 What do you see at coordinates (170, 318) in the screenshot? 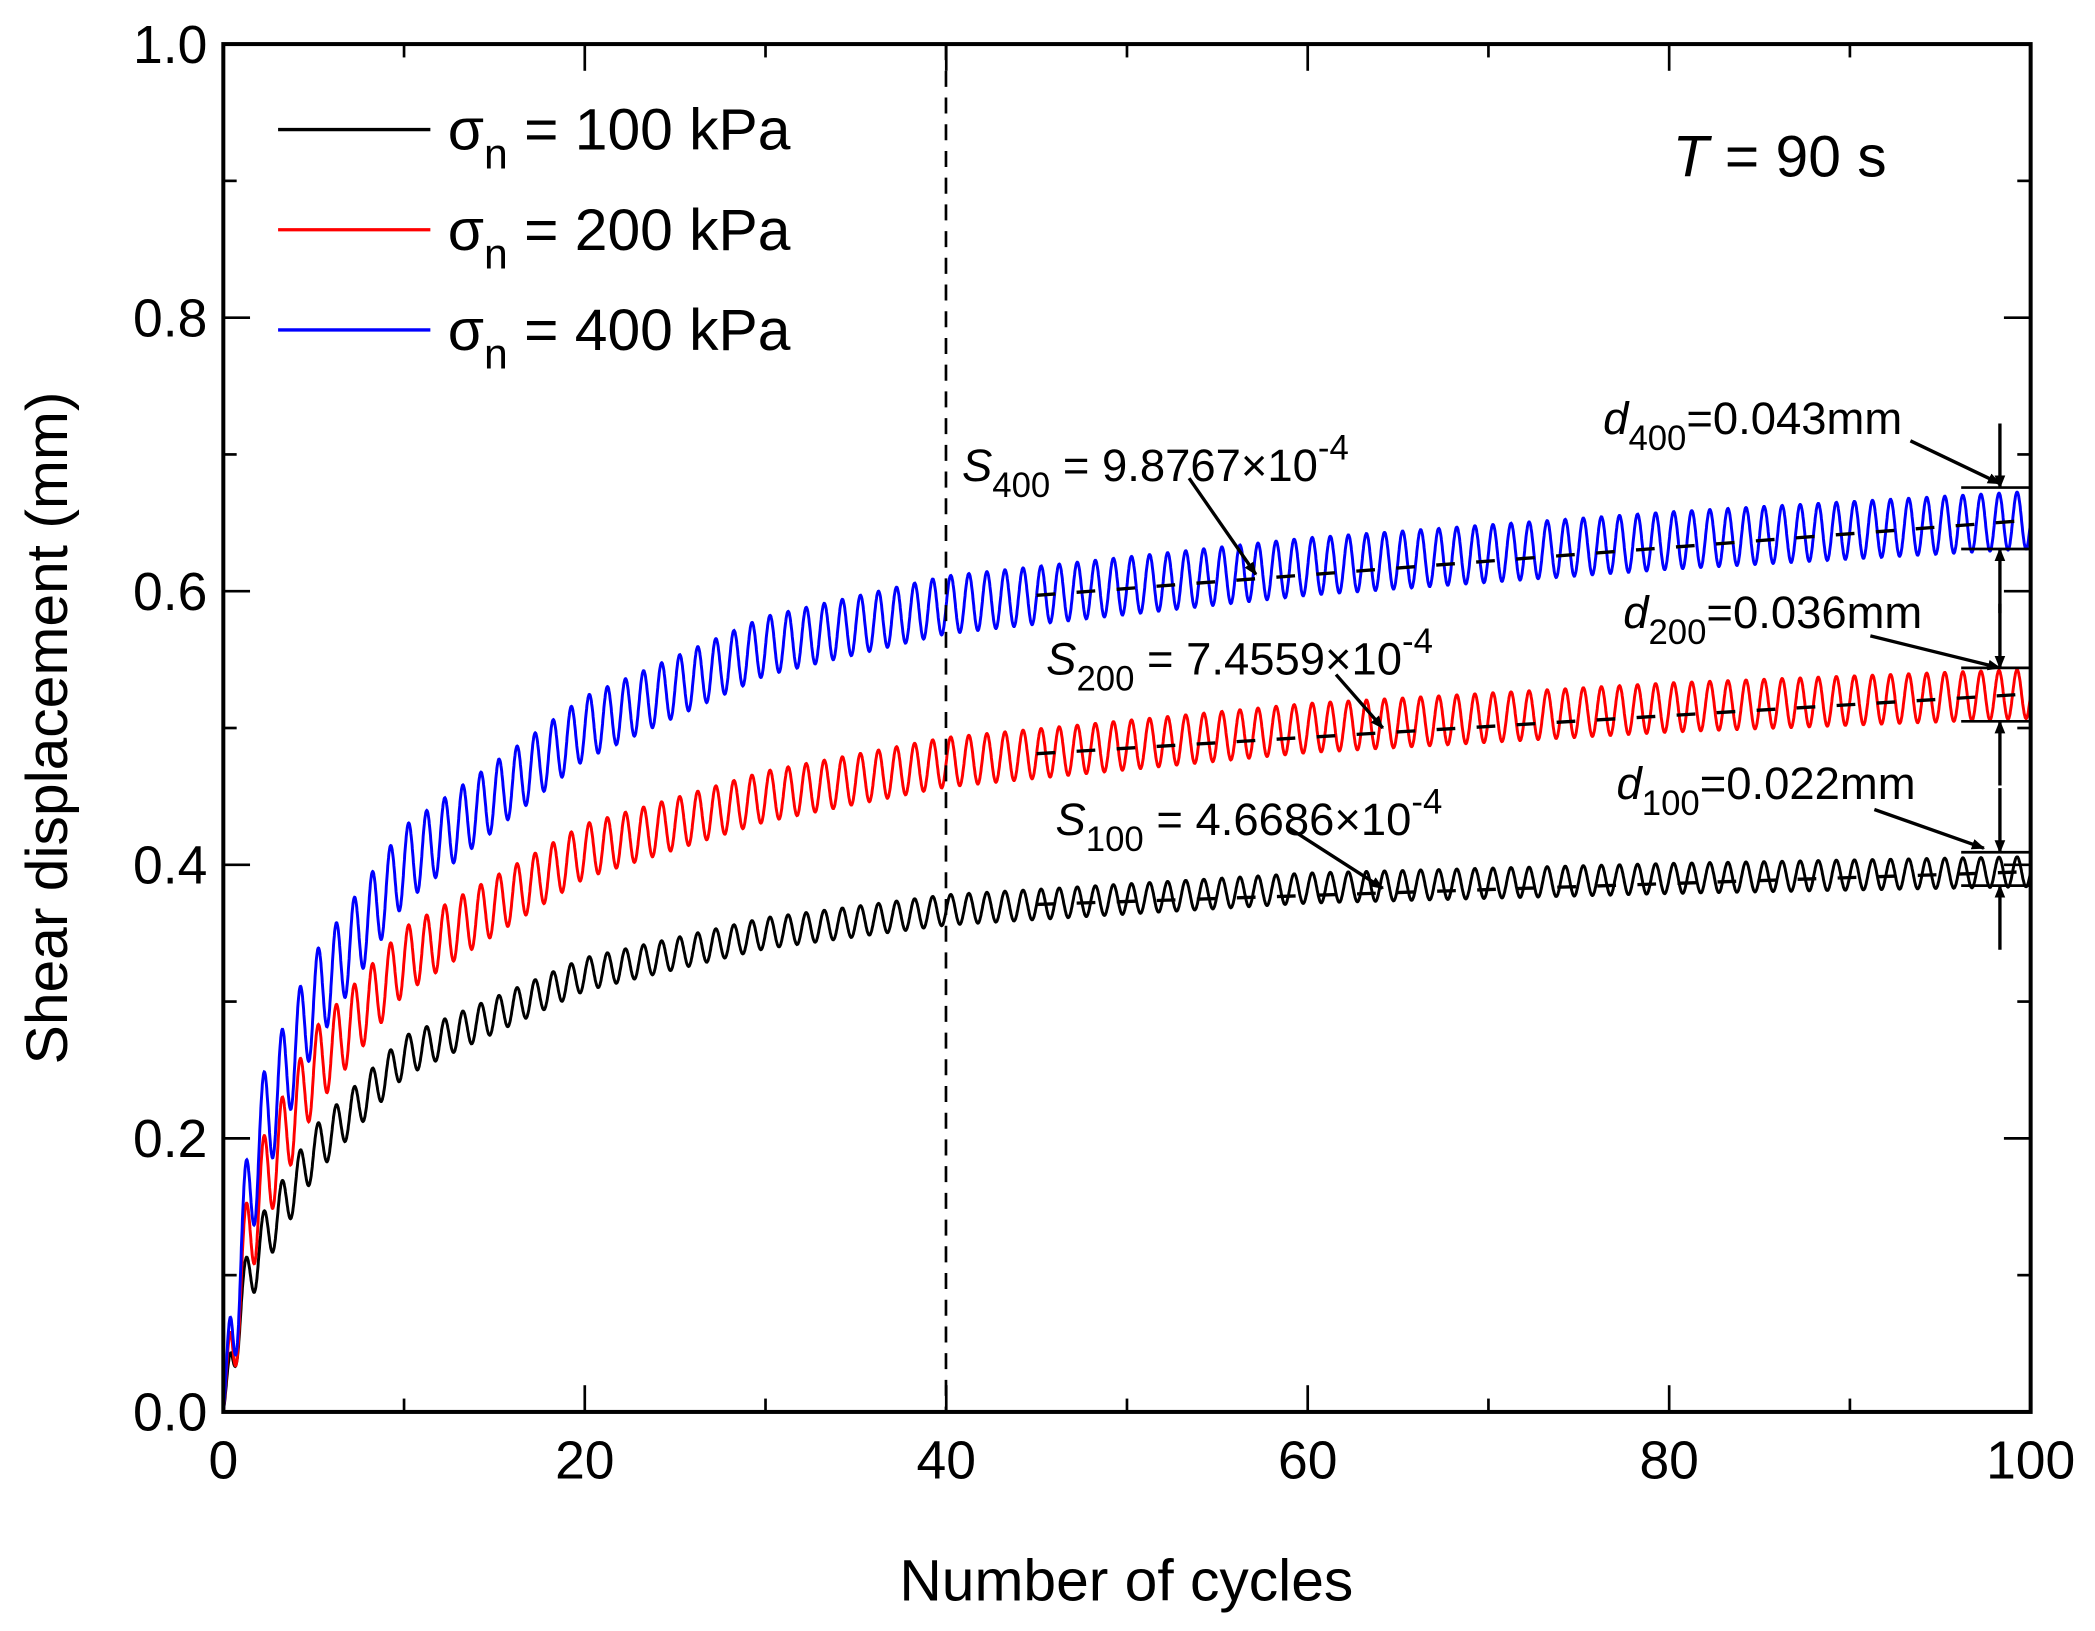
I see `y-tick-label: 0.8` at bounding box center [170, 318].